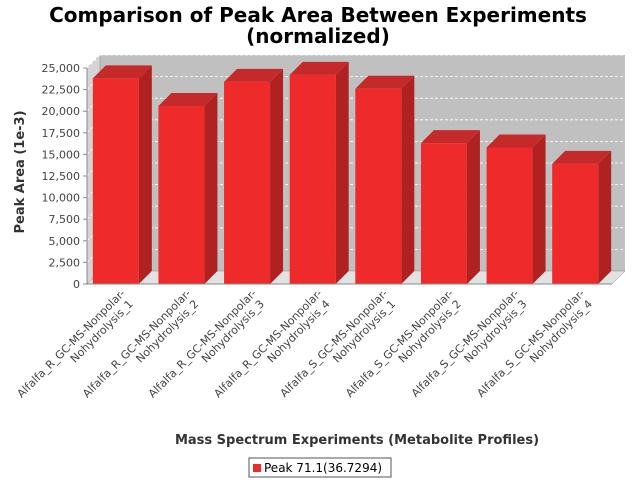 Image resolution: width=640 pixels, height=480 pixels. Describe the element at coordinates (272, 348) in the screenshot. I see `x-tick-label: Alfalfa_R_GC-MS-Nonpolar-Nohydrolysis_4` at that location.